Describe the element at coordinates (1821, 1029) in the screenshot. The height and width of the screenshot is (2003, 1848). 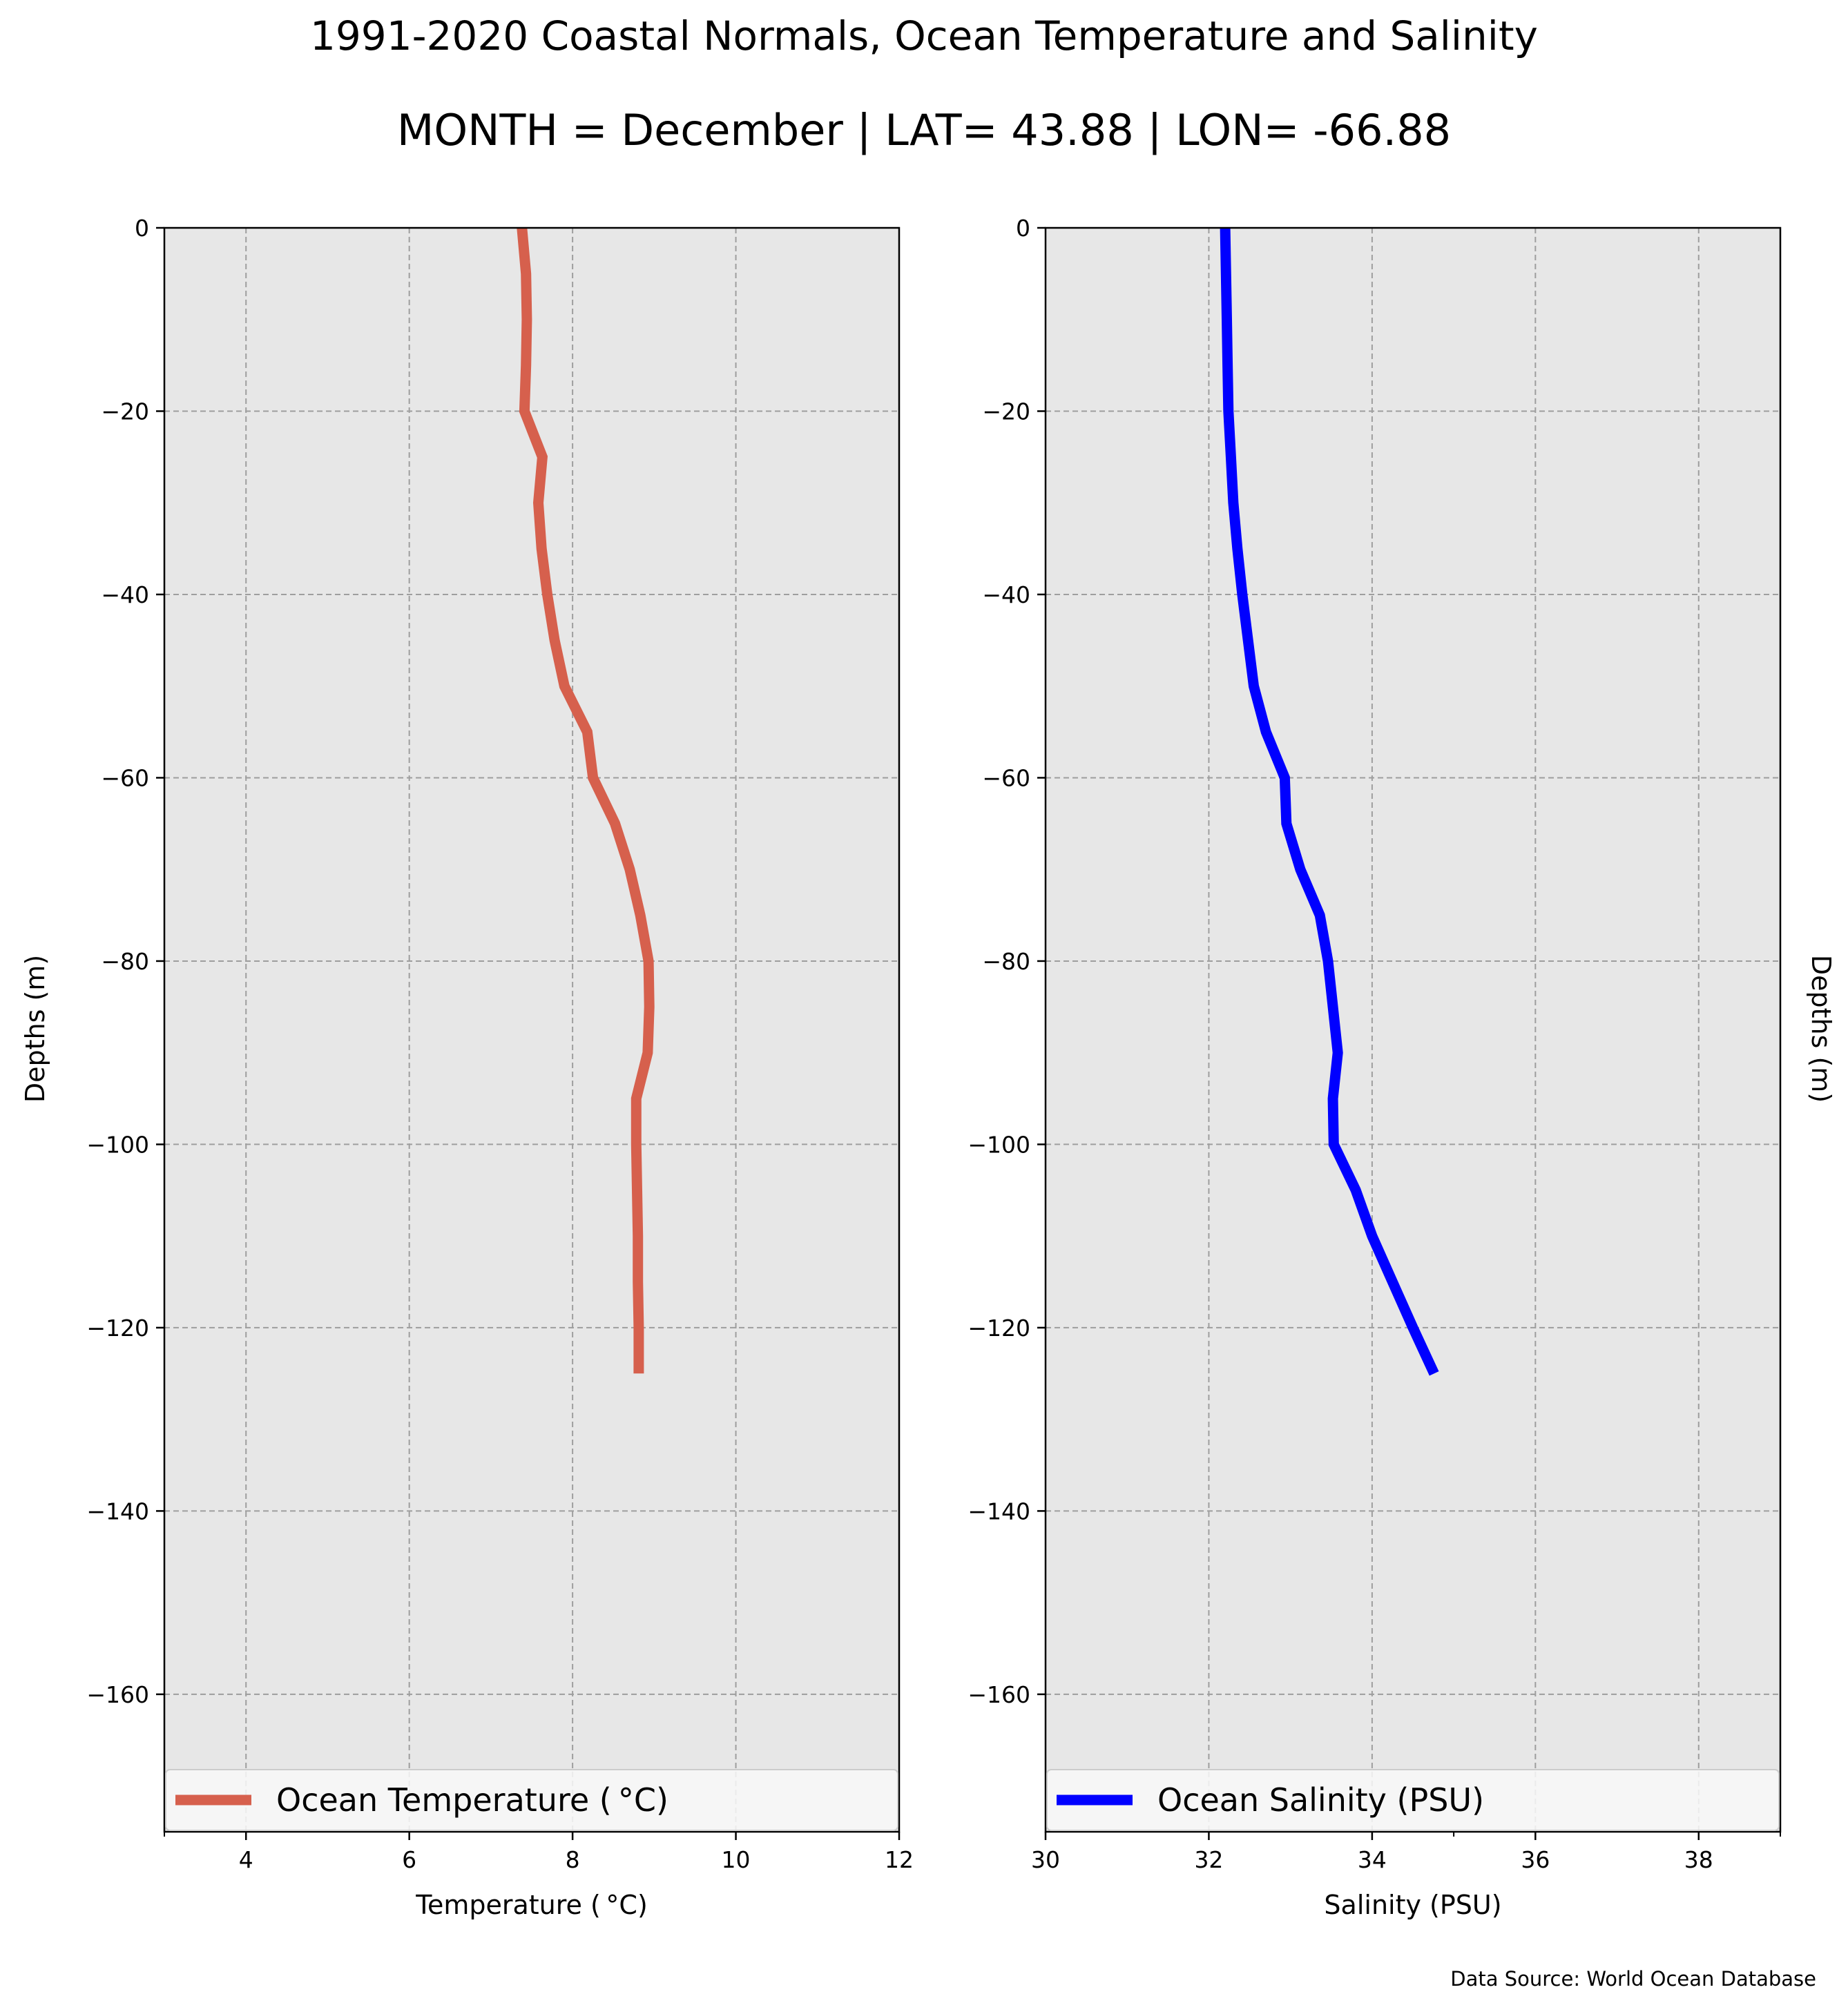
I see `salinity-y-axis-label: Depths (m)` at that location.